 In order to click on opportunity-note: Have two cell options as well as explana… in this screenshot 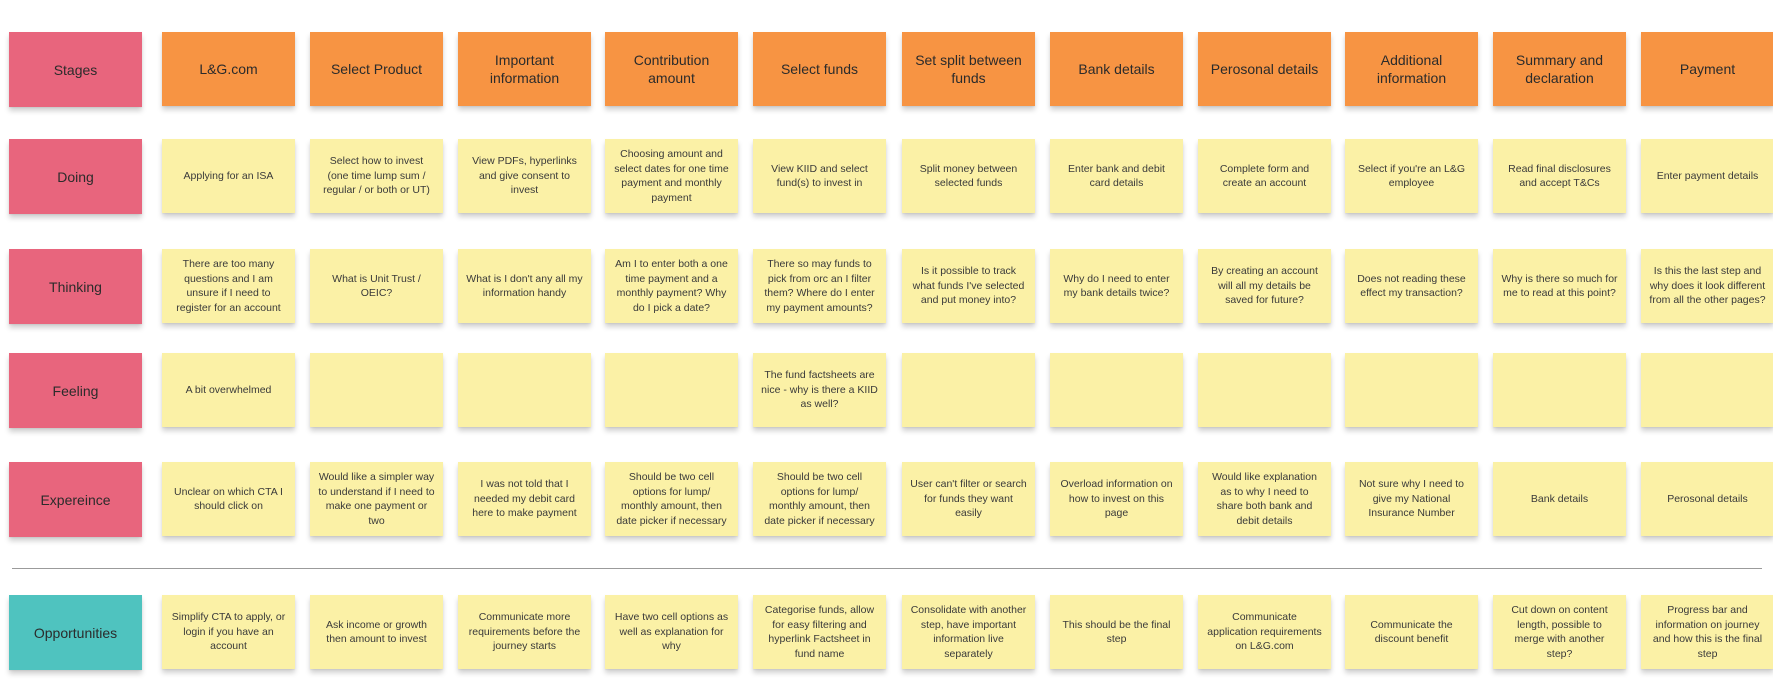, I will do `click(671, 632)`.